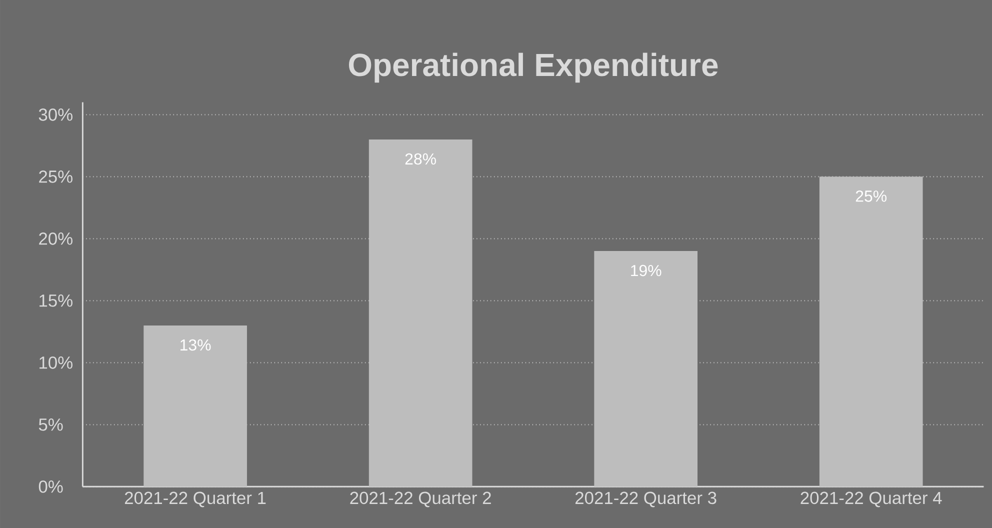 This screenshot has height=528, width=992. I want to click on y-tick-label: 30%, so click(55, 114).